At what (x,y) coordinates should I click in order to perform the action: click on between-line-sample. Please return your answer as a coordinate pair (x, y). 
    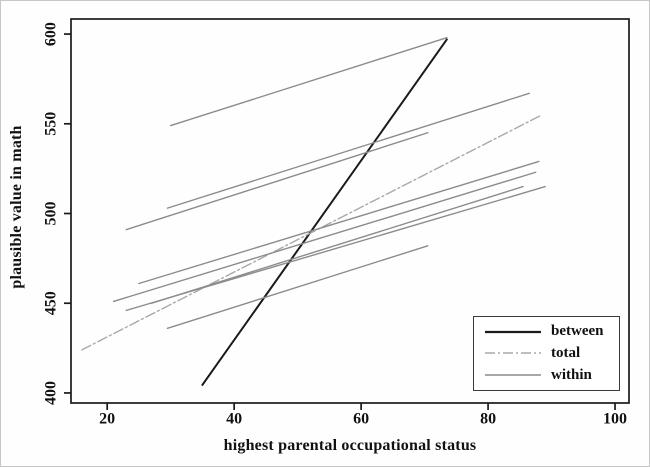
    Looking at the image, I should click on (513, 331).